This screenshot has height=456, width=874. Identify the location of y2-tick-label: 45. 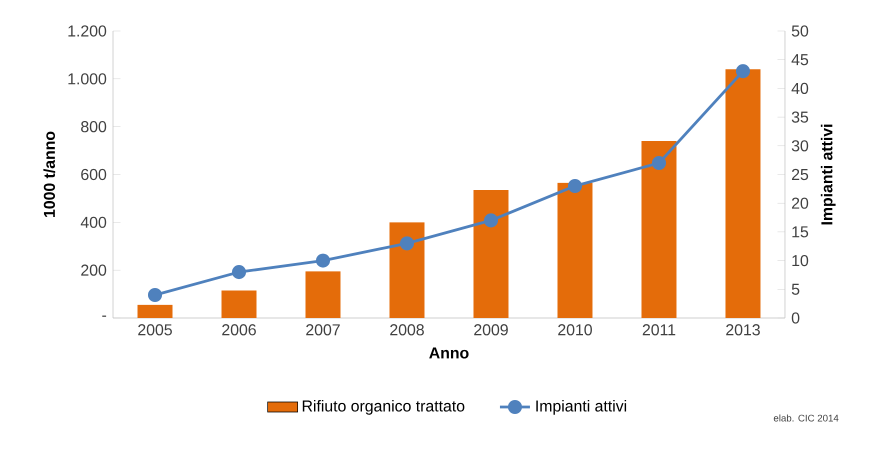
(800, 60).